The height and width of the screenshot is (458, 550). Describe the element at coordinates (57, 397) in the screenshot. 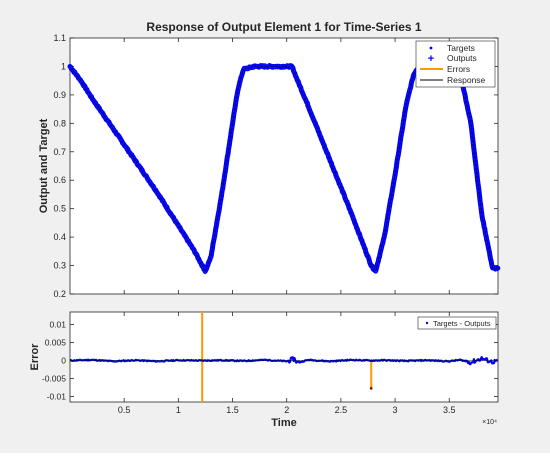

I see `error-ytick-label: -0.01` at that location.